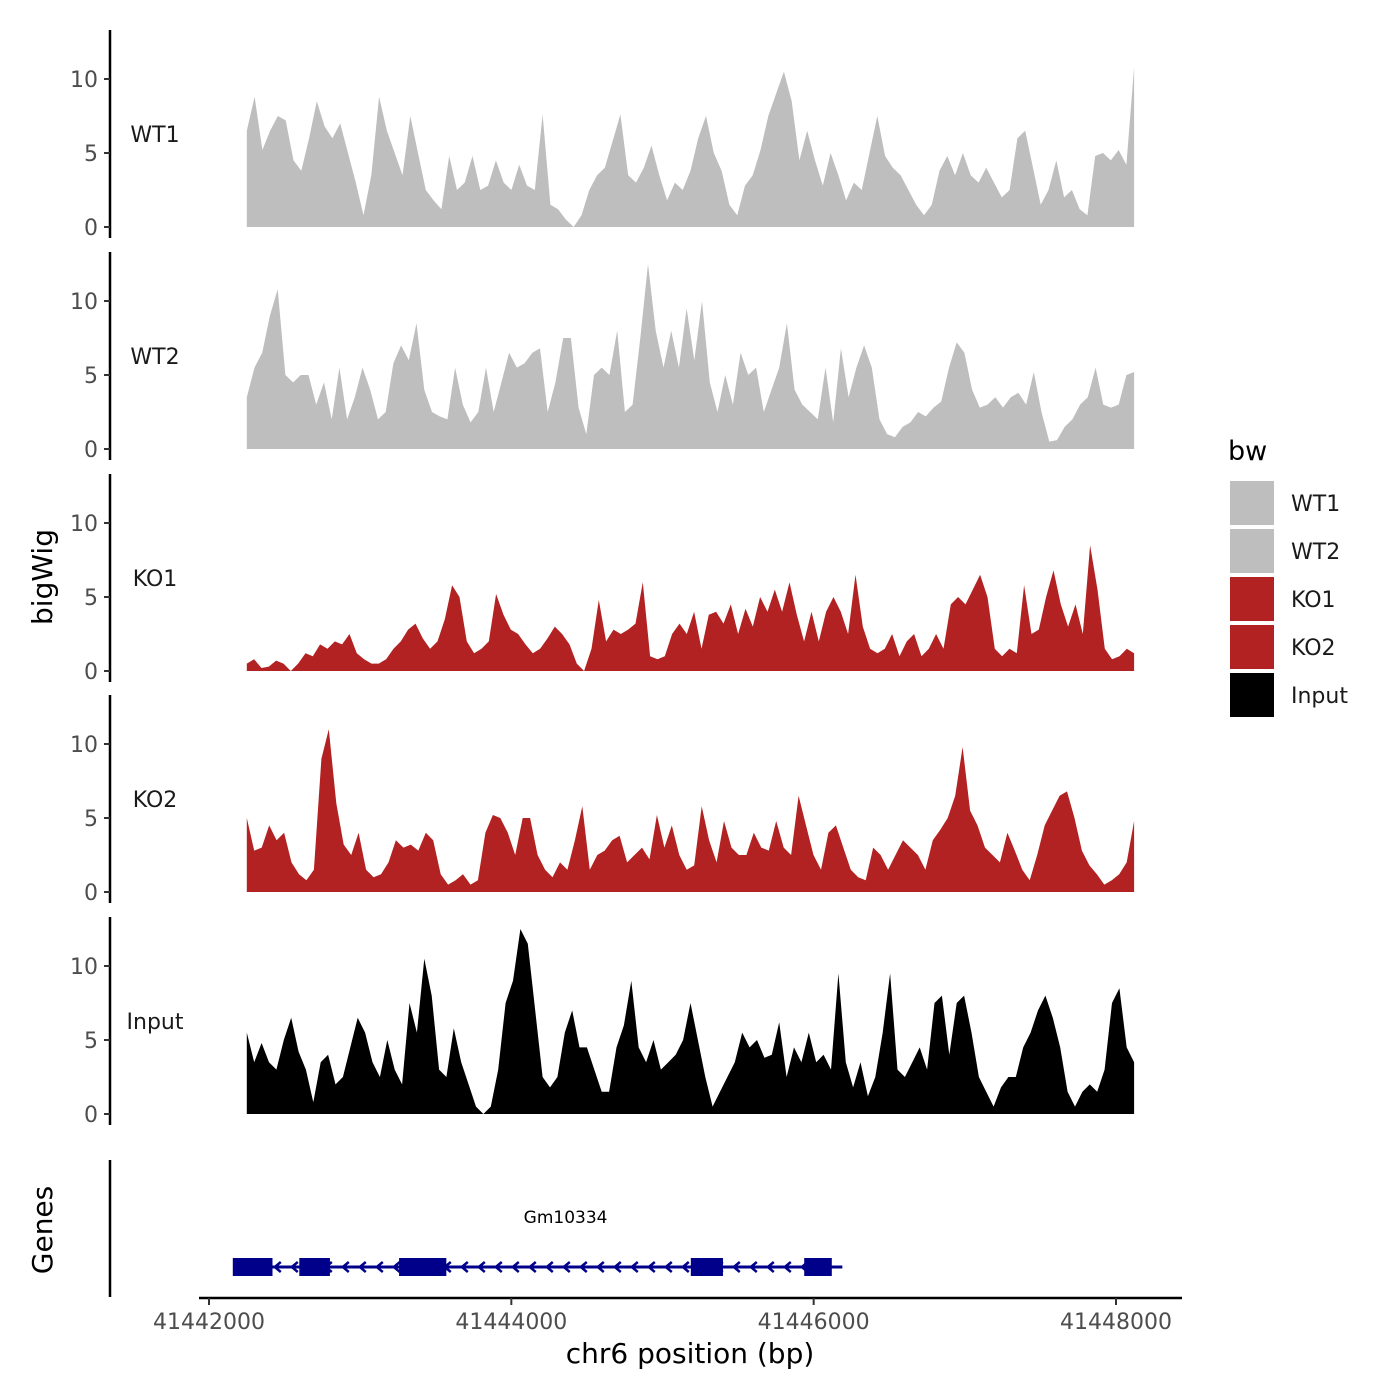 The image size is (1400, 1400). I want to click on legend-key-ko1, so click(1252, 599).